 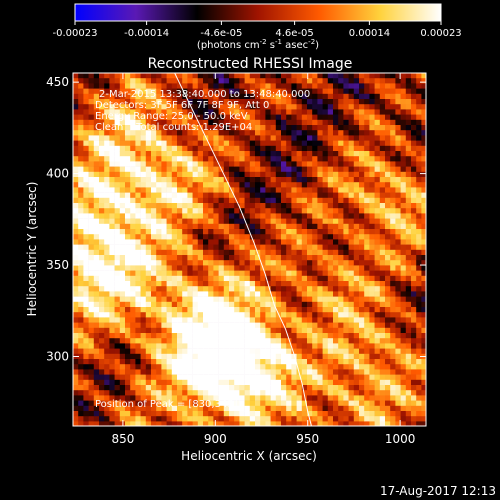 I want to click on x-axis-label: Heliocentric X (arcsec), so click(x=249, y=456).